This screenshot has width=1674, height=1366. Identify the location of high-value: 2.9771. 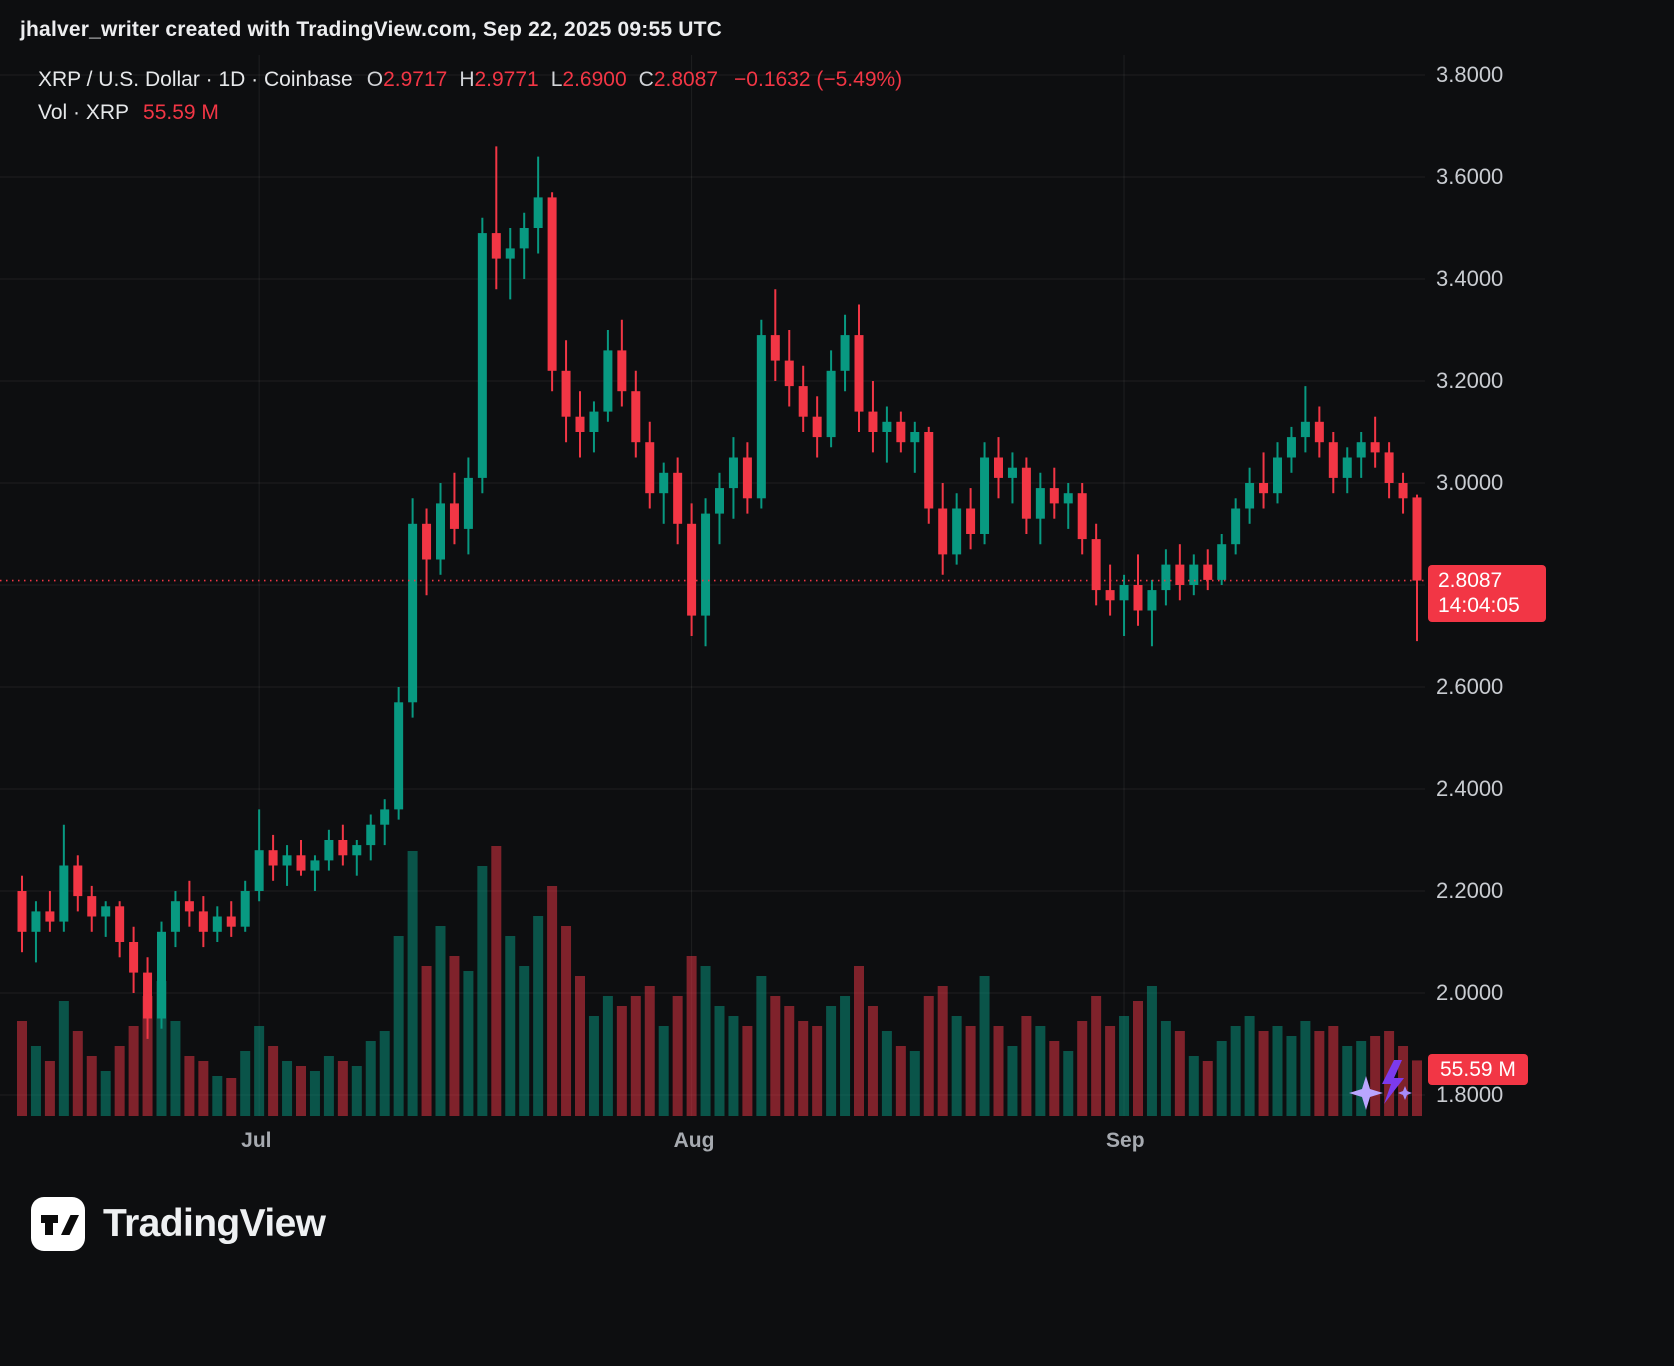
(506, 79).